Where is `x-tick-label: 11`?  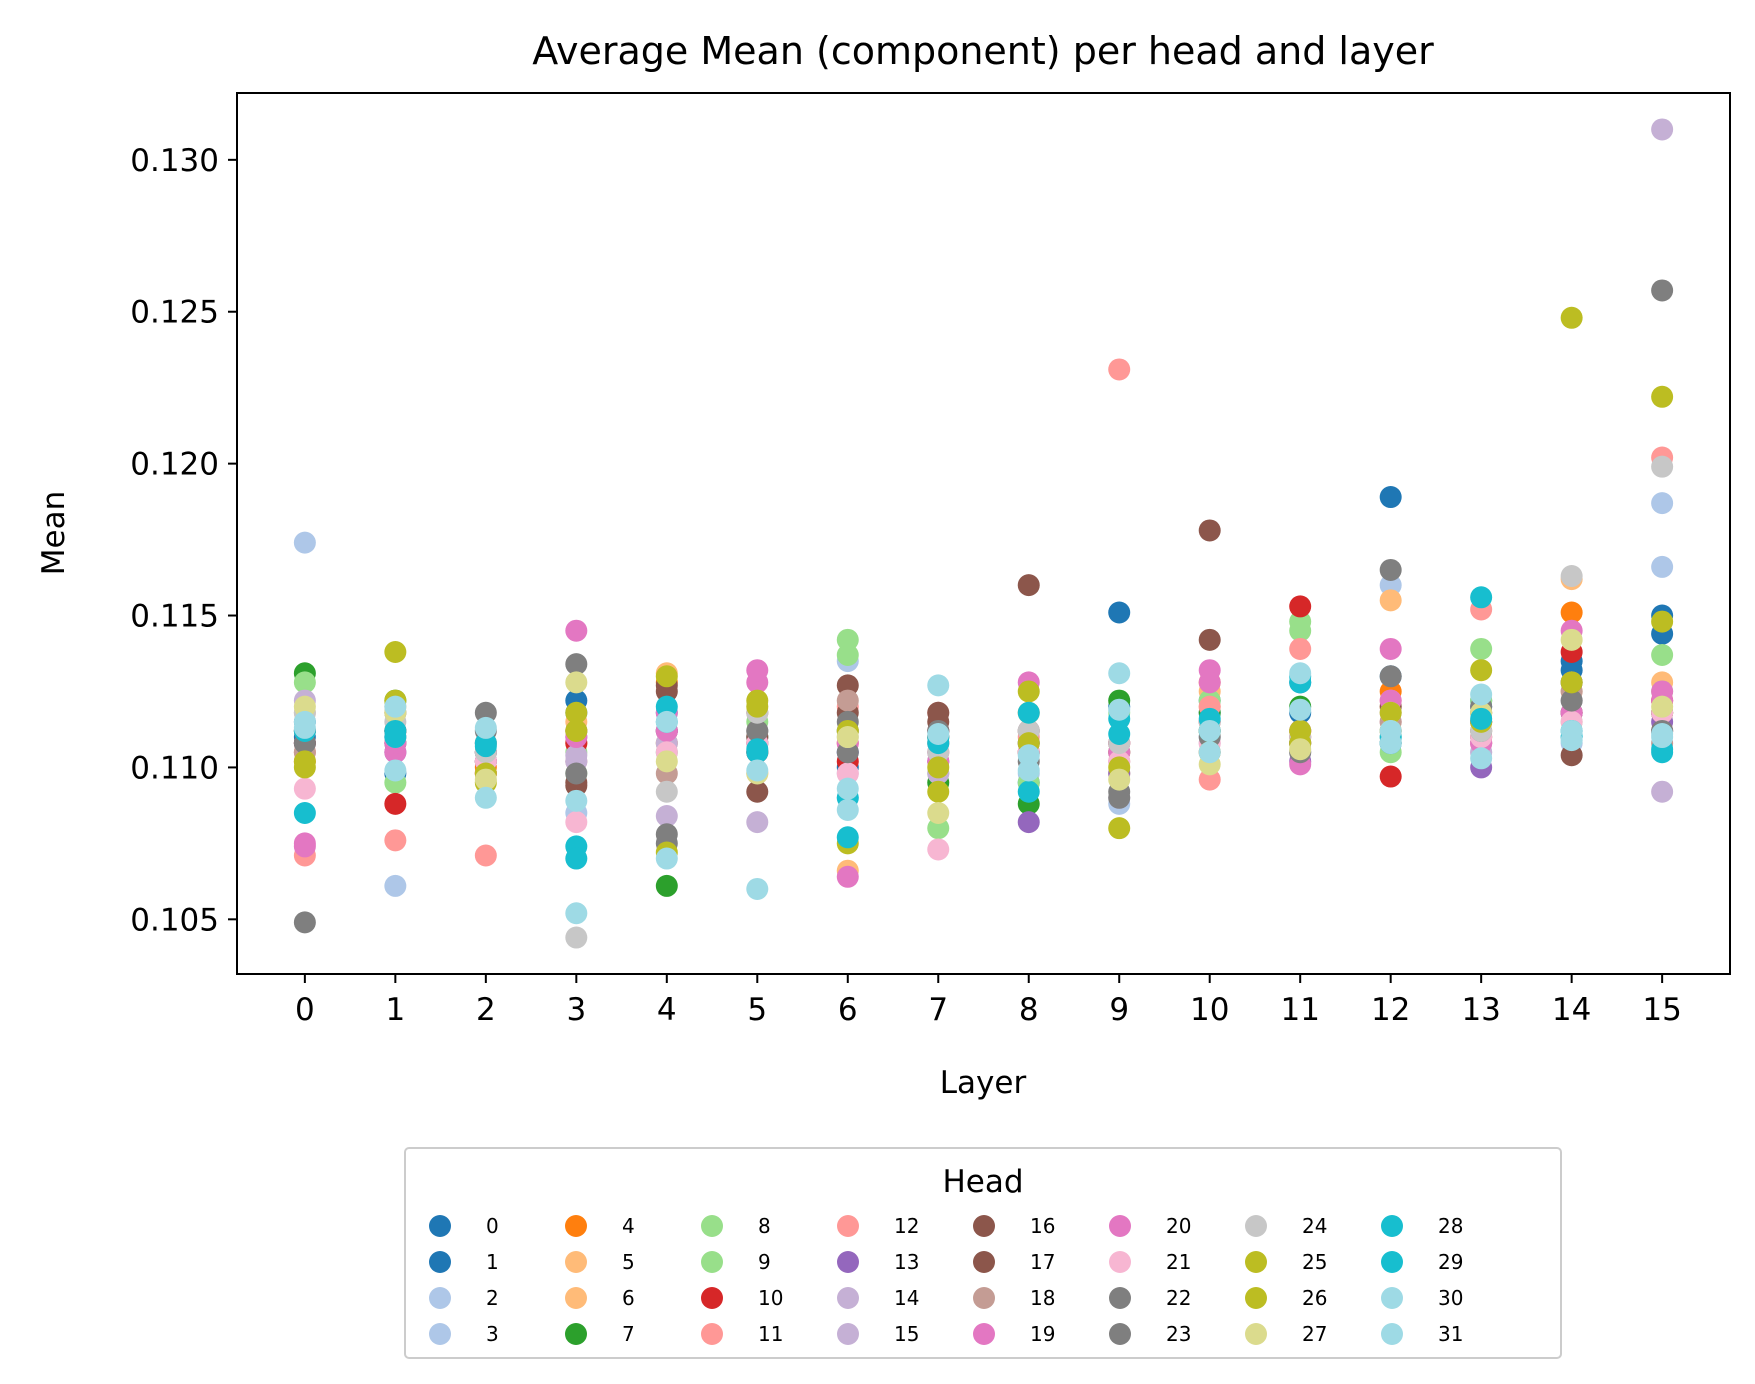 x-tick-label: 11 is located at coordinates (1299, 1010).